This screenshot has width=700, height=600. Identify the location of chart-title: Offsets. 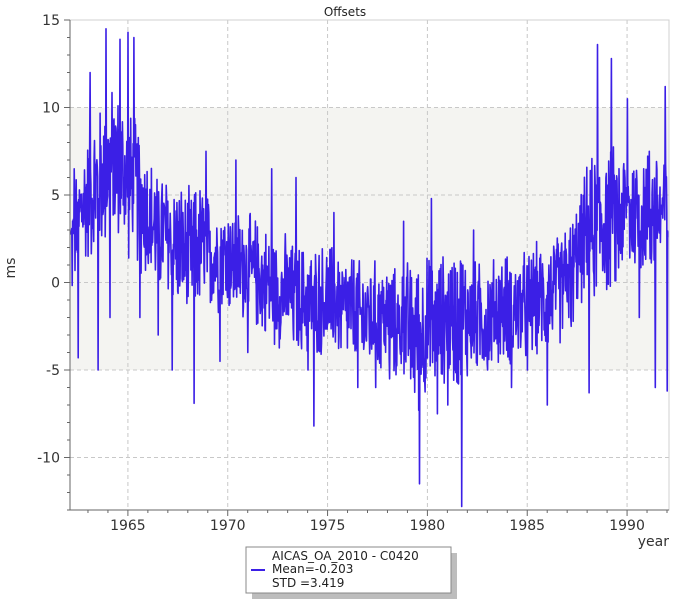
(345, 12).